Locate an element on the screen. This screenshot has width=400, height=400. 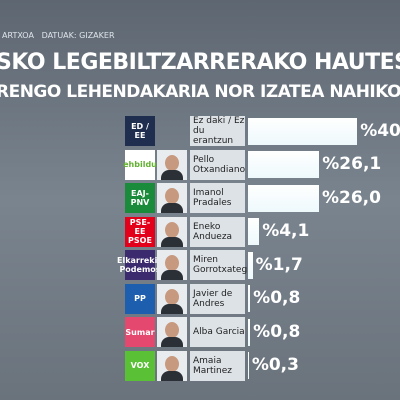
party-logo: EAJ-PNV is located at coordinates (140, 198).